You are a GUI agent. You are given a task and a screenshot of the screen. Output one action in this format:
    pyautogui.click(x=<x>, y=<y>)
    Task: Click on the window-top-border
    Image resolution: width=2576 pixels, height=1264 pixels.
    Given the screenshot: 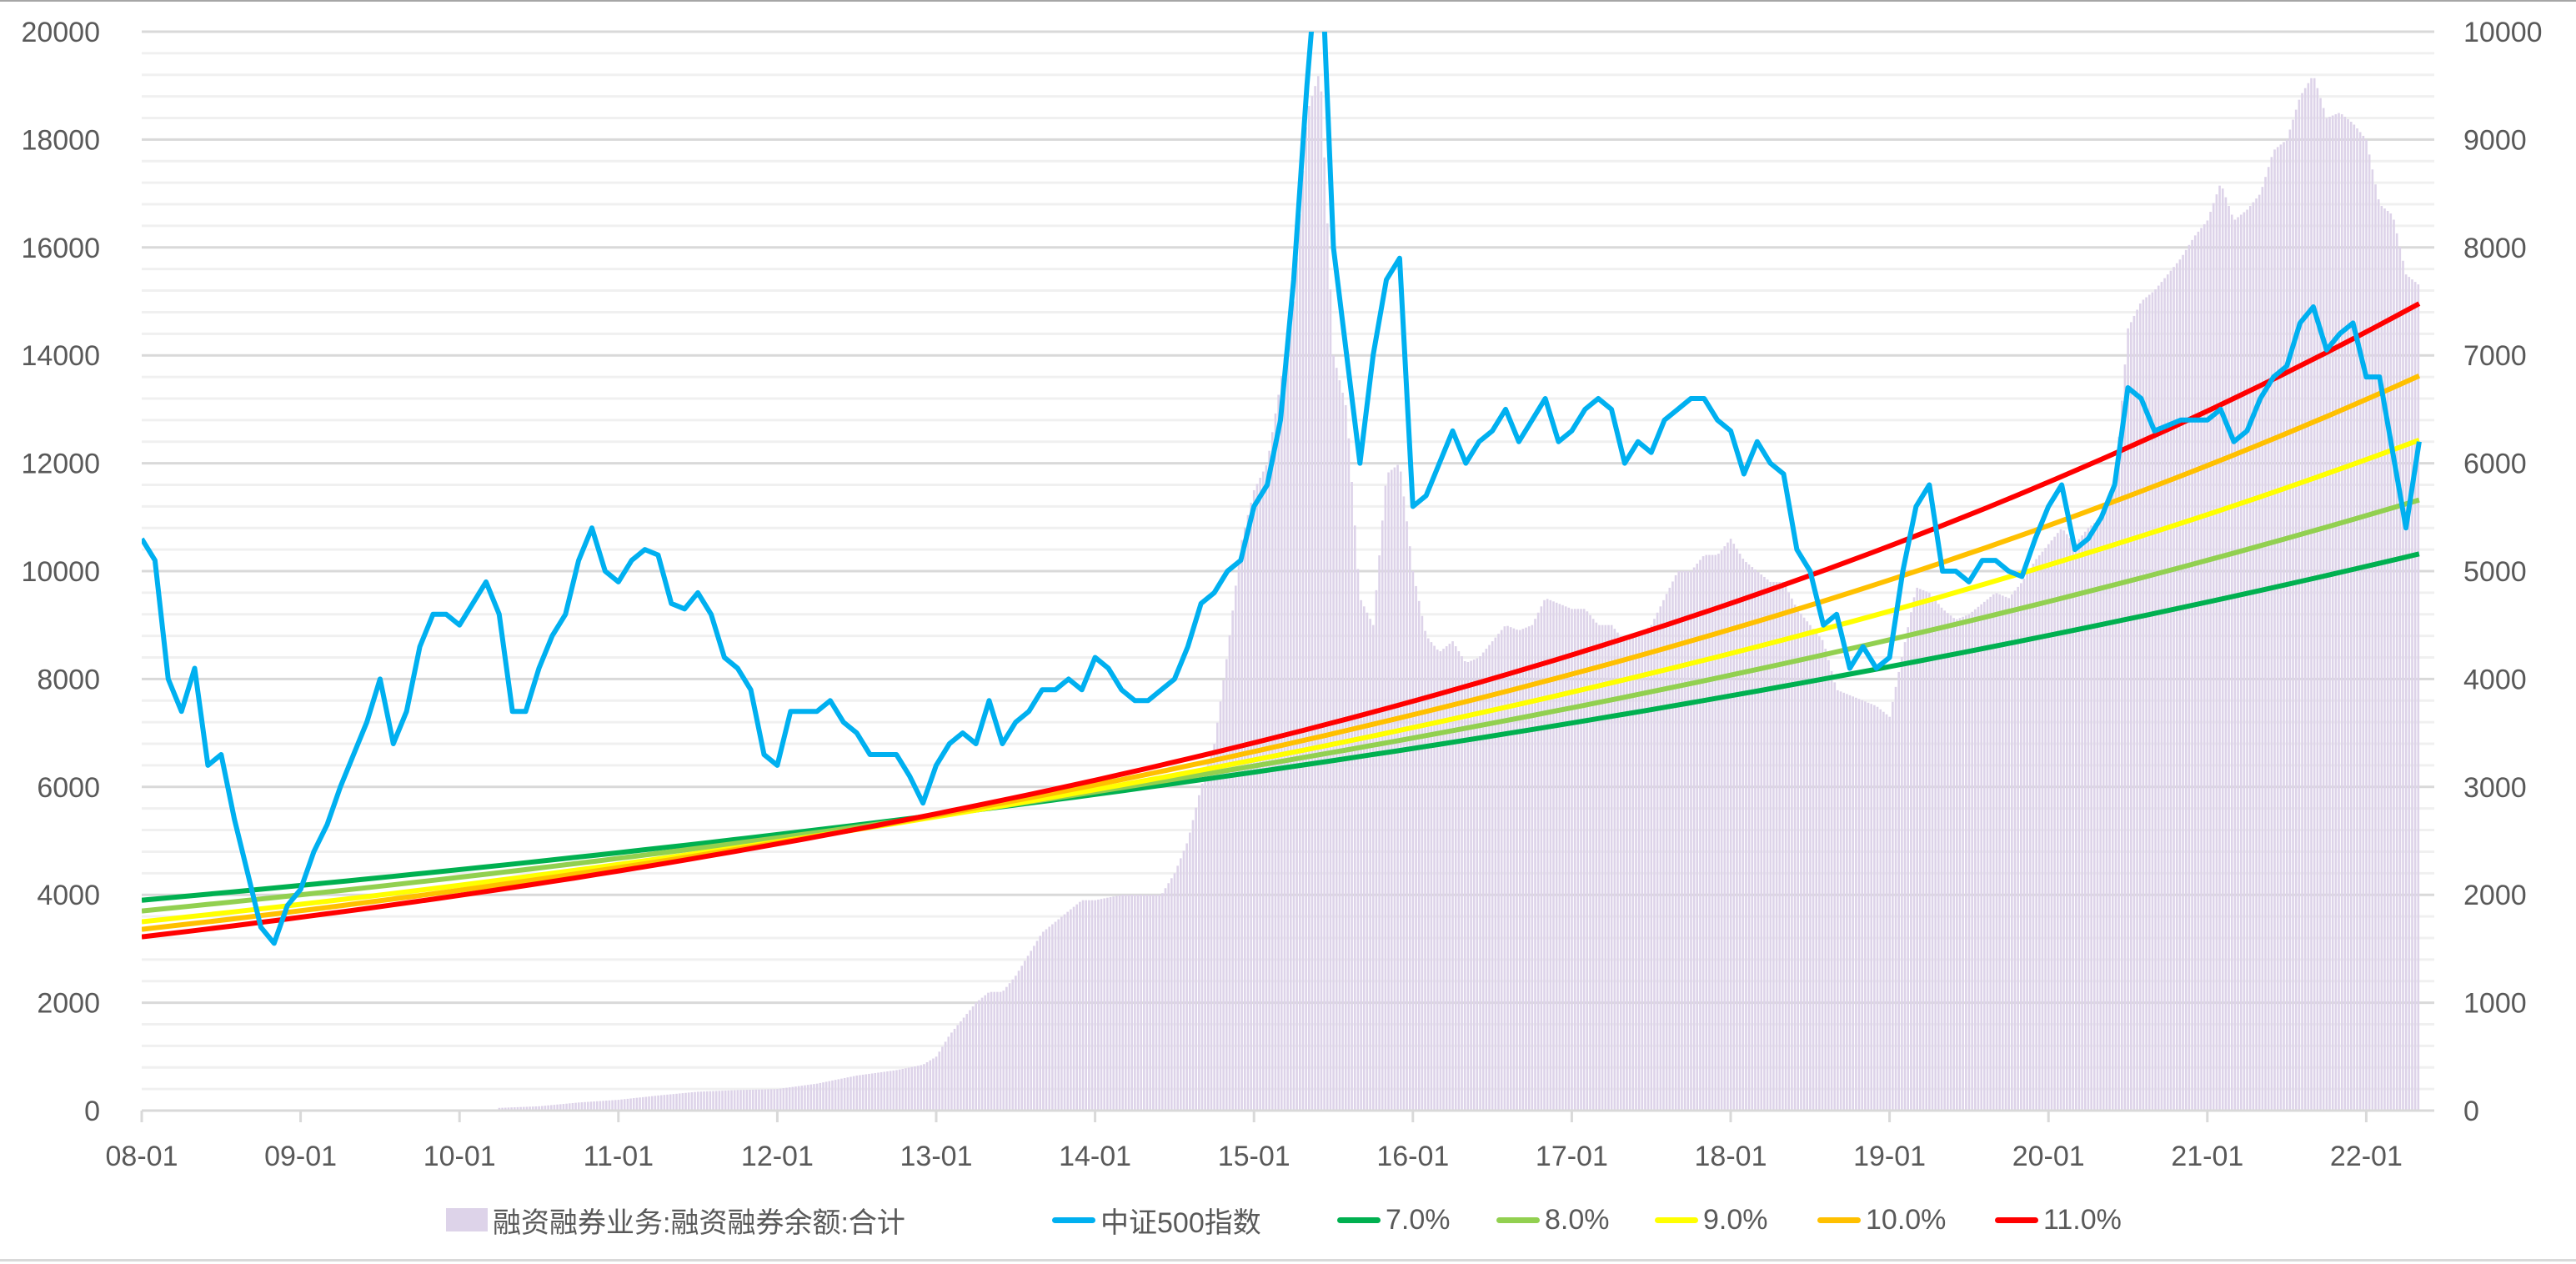 What is the action you would take?
    pyautogui.click(x=1288, y=1)
    